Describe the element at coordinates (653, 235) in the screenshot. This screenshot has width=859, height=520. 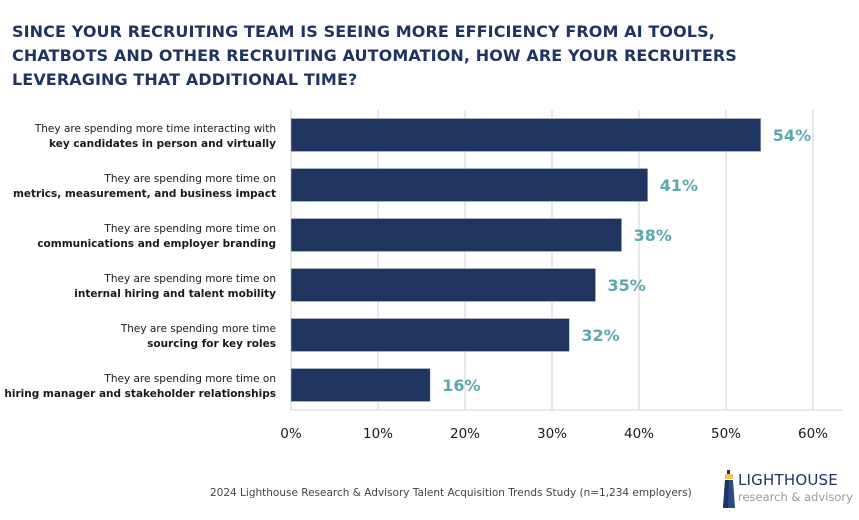
I see `data-label: 38%` at that location.